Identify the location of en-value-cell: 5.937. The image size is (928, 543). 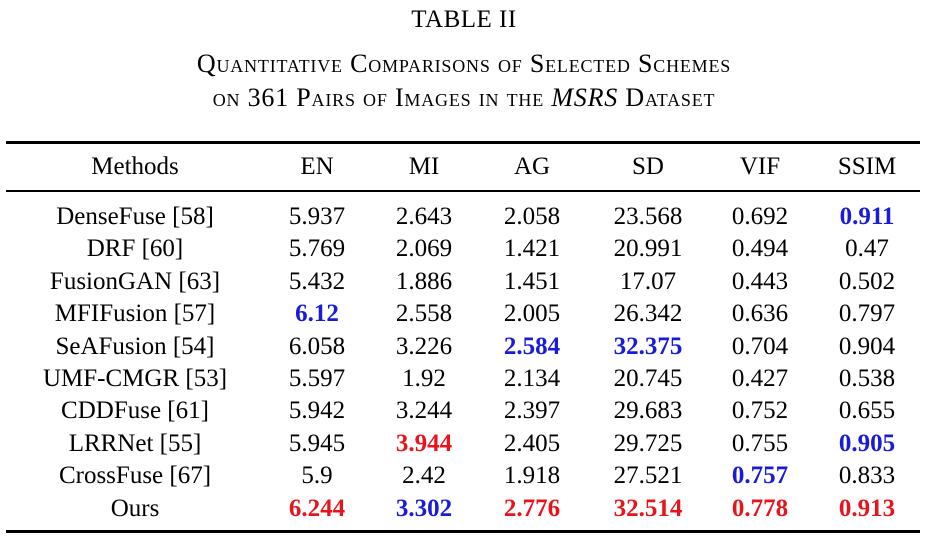
(317, 216).